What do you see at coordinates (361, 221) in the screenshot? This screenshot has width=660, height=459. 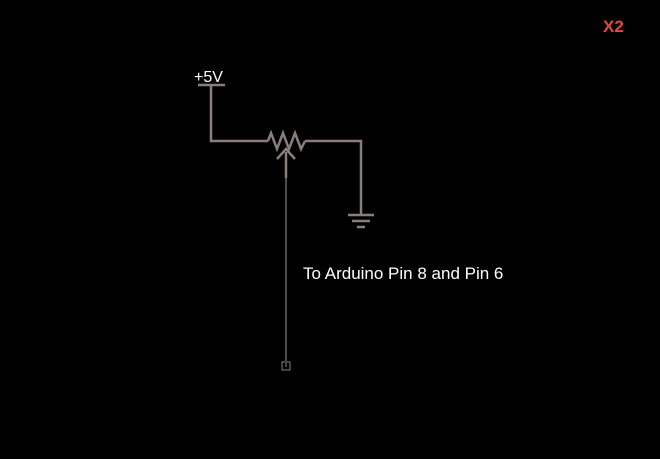 I see `ground-symbol` at bounding box center [361, 221].